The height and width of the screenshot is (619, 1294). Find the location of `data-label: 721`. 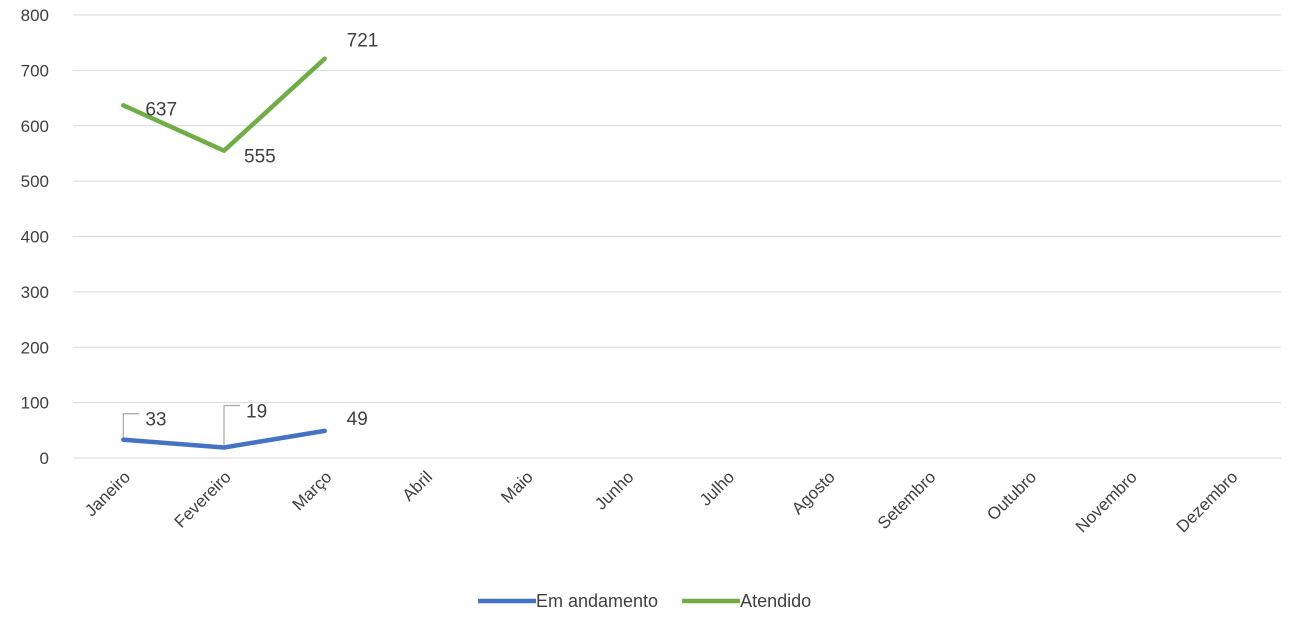

data-label: 721 is located at coordinates (363, 41).